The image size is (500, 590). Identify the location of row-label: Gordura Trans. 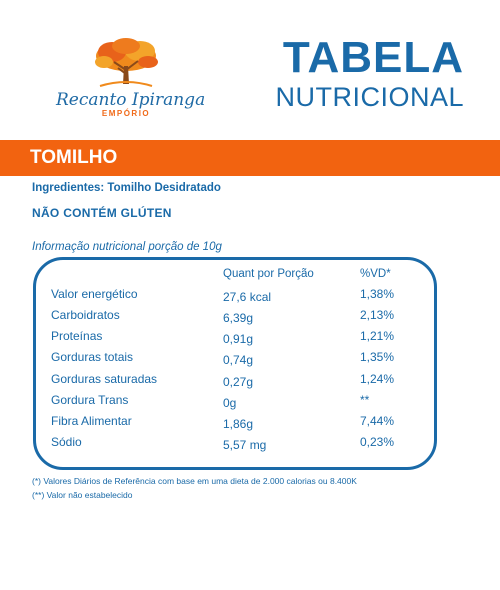
(90, 400).